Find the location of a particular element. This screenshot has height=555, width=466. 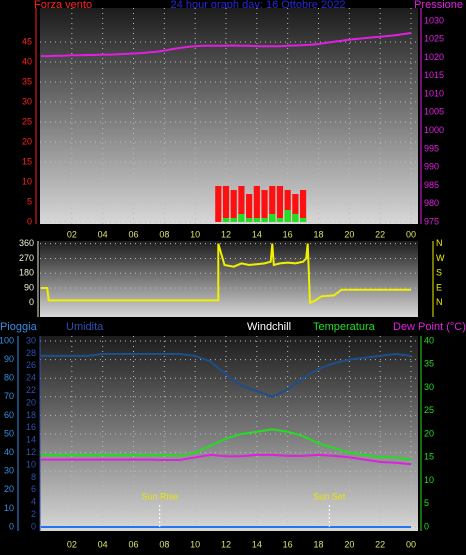

y2-tick-label: E is located at coordinates (439, 287).